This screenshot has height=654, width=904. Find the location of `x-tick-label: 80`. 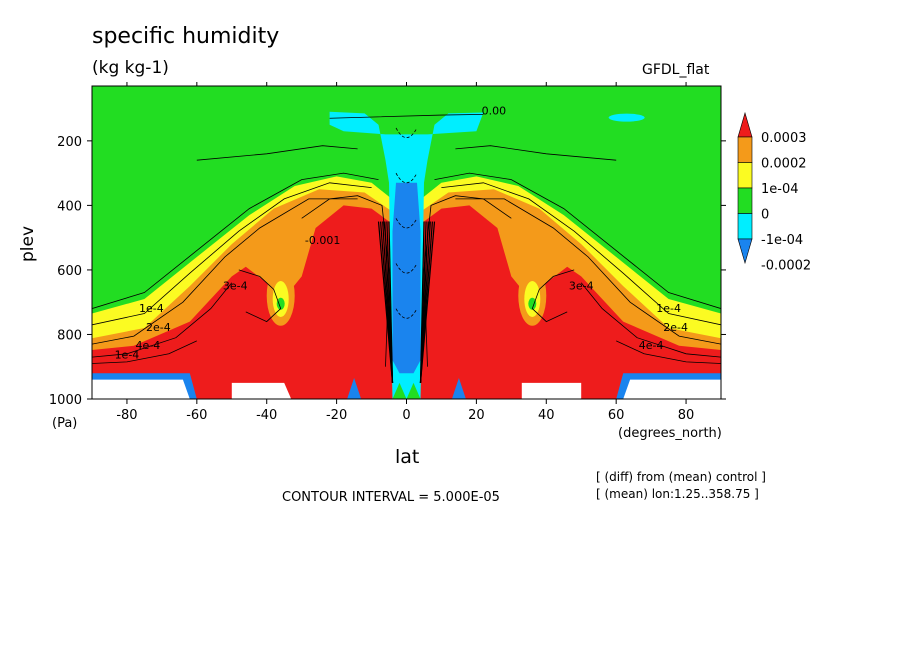

x-tick-label: 80 is located at coordinates (686, 415).